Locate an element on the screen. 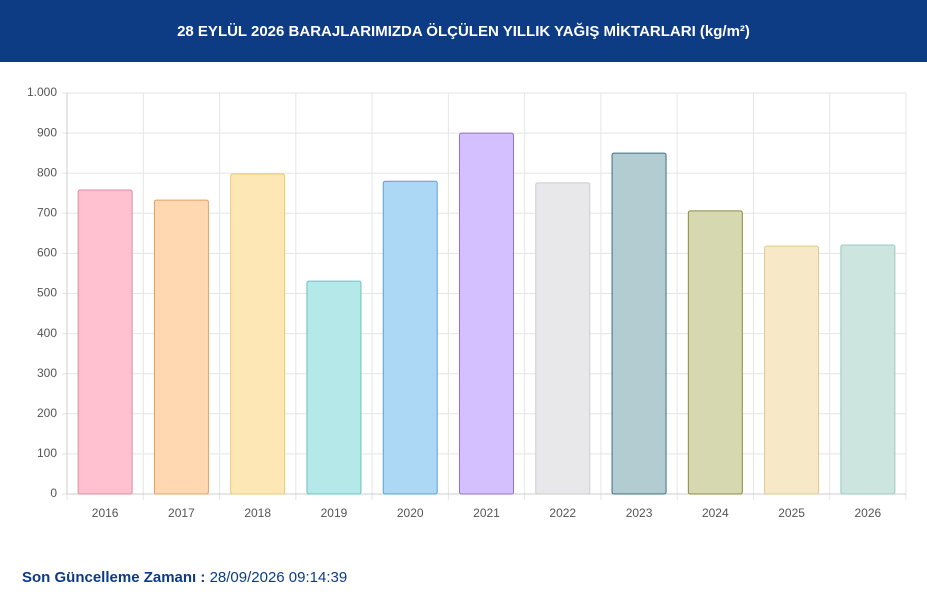  y-tick-label: 0 is located at coordinates (53, 493).